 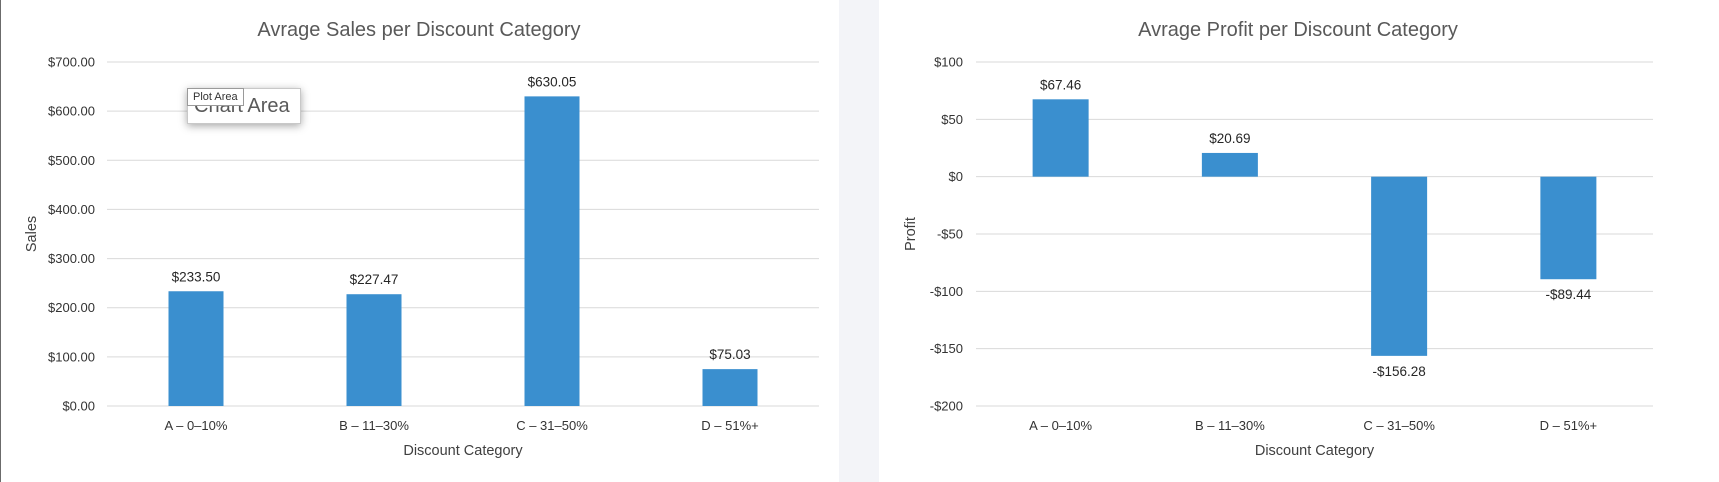 What do you see at coordinates (1568, 294) in the screenshot?
I see `data-label: -$89.44` at bounding box center [1568, 294].